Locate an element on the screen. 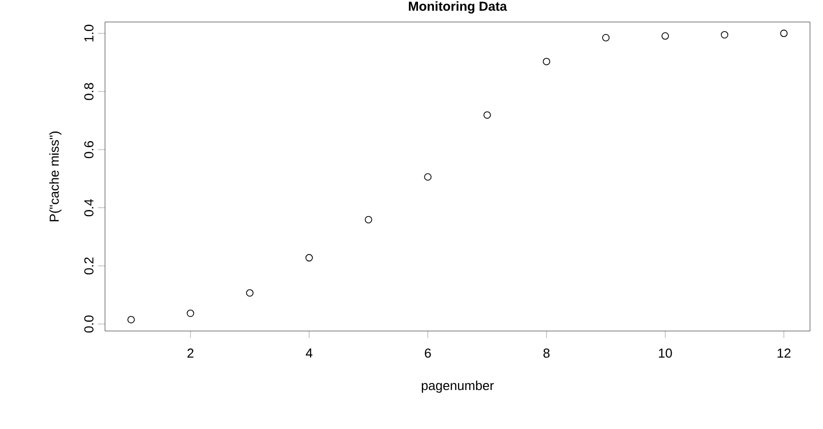  x-tick-label: 6 is located at coordinates (427, 353).